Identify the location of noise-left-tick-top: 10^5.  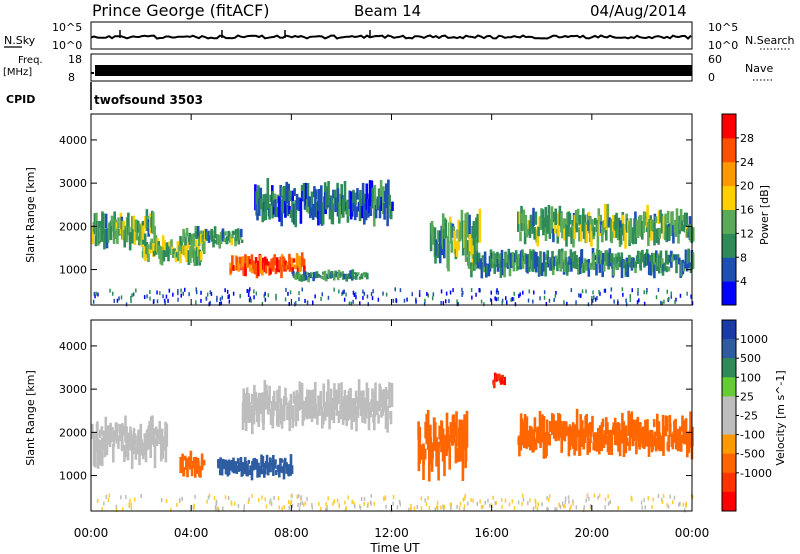
(67, 27).